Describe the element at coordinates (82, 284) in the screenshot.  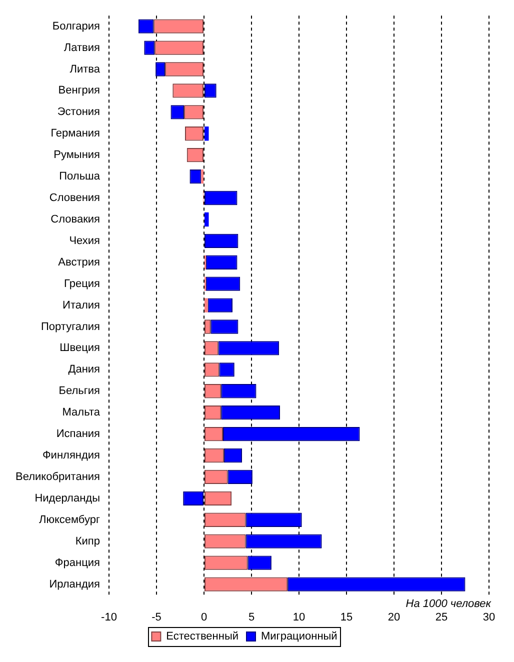
I see `y-tick-label: Греция` at that location.